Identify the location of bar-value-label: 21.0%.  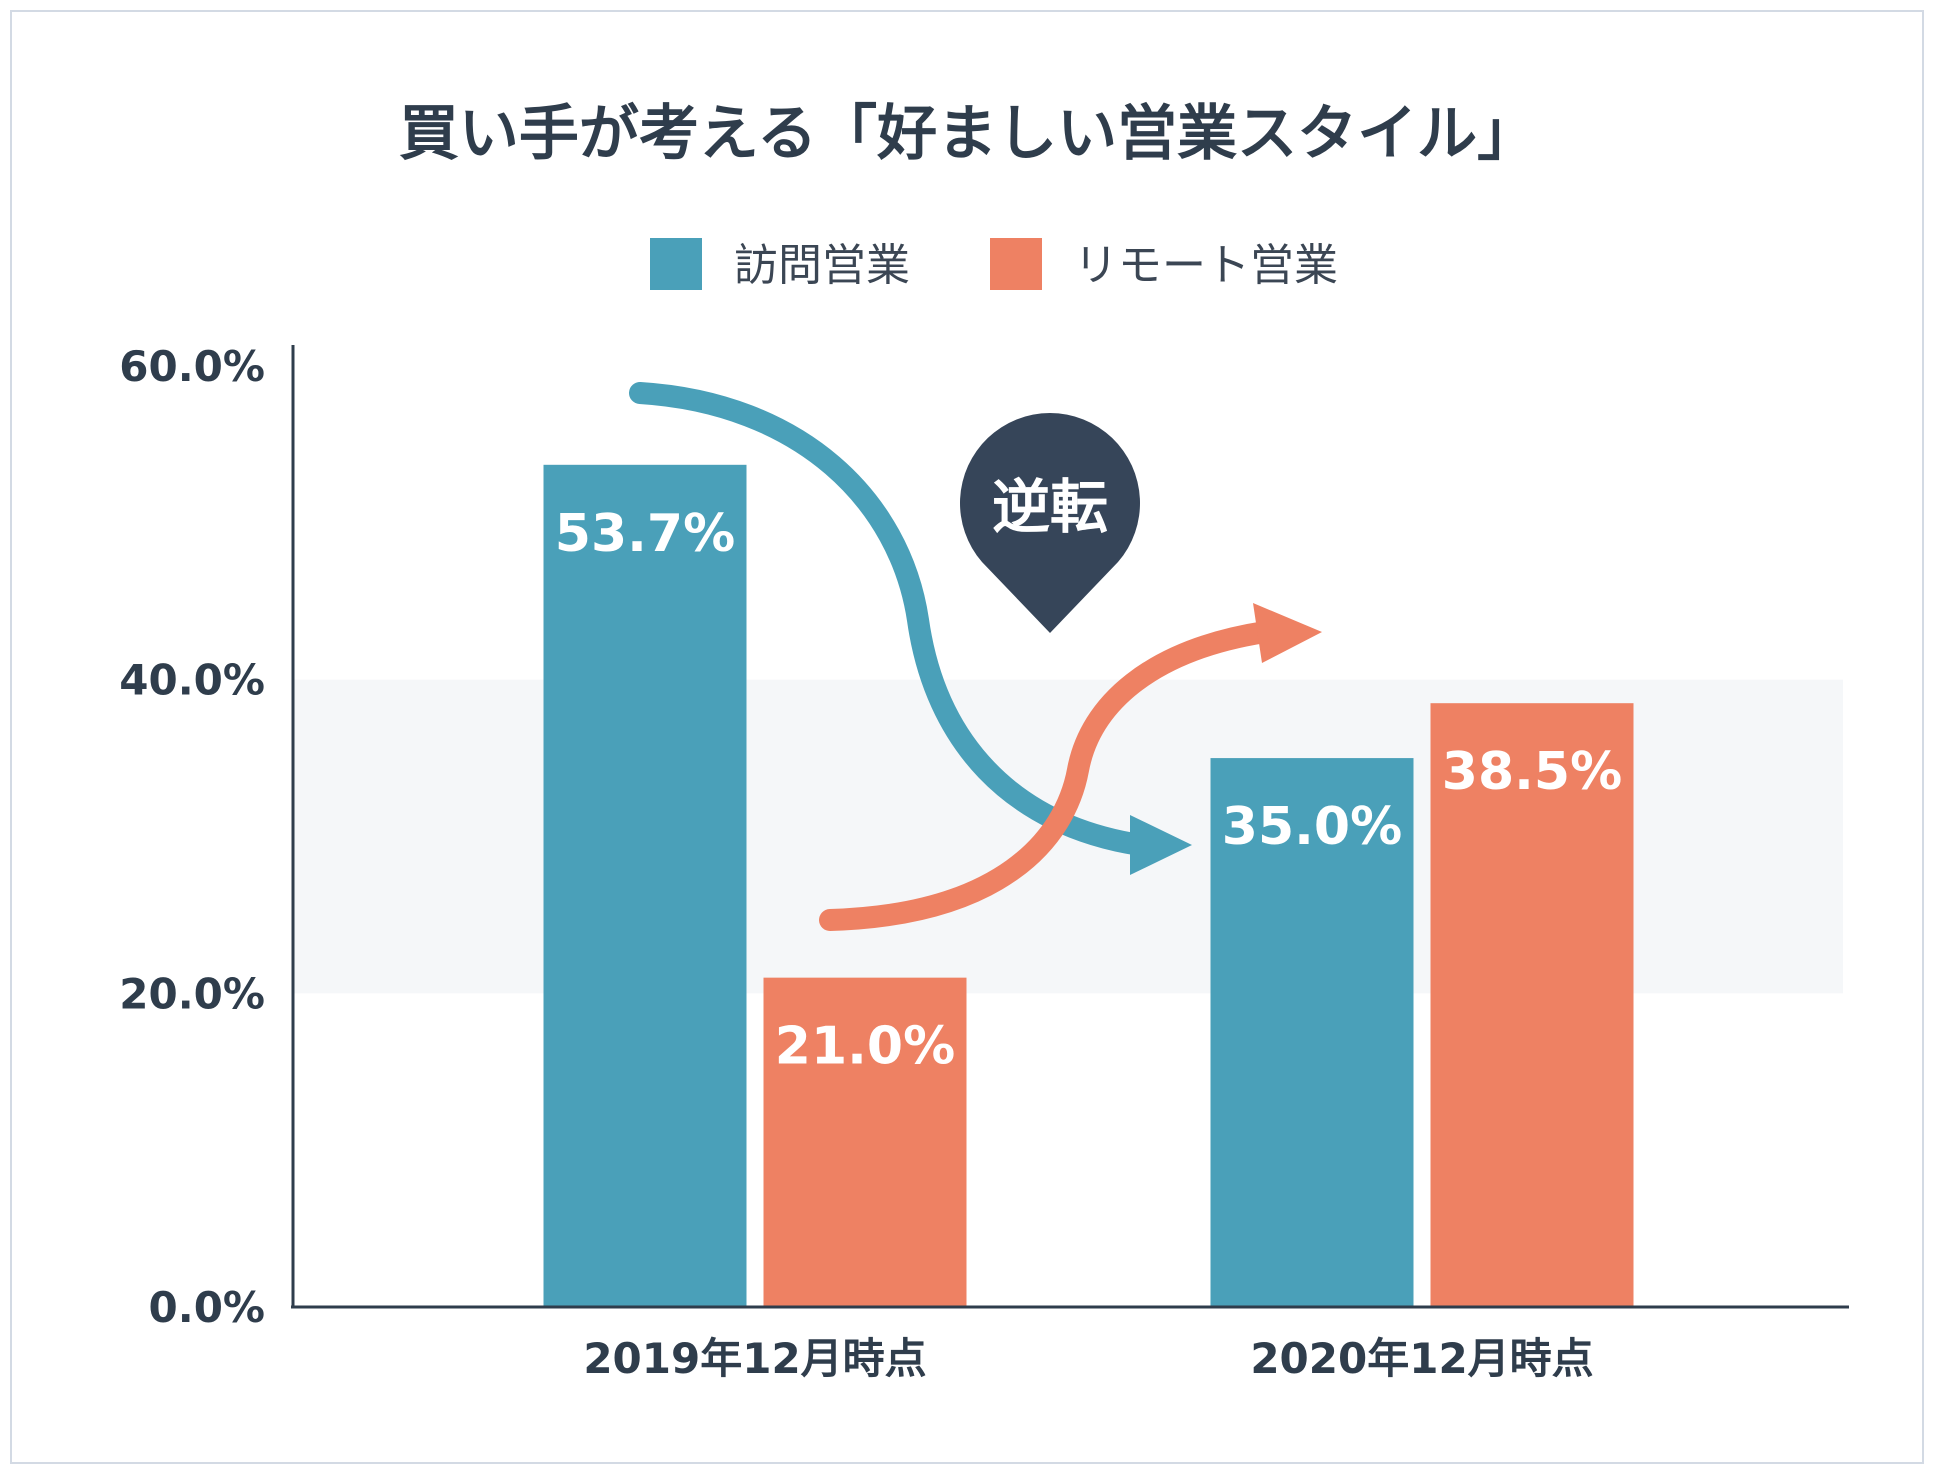
(865, 1047).